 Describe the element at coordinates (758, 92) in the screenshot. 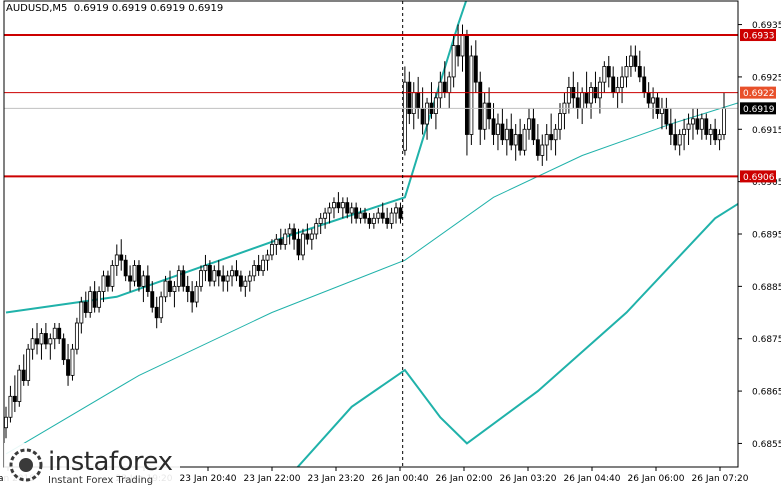

I see `price-tag: 0.6922` at that location.